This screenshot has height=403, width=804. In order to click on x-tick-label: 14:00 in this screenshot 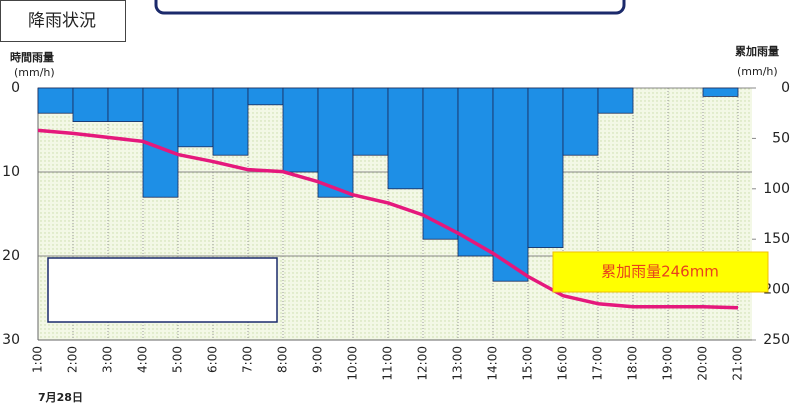, I will do `click(493, 363)`.